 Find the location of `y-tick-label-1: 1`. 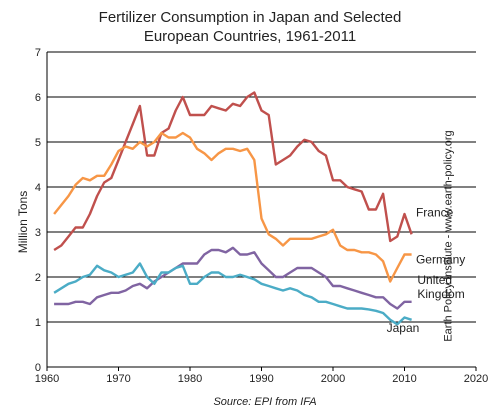

y-tick-label-1: 1 is located at coordinates (38, 323).